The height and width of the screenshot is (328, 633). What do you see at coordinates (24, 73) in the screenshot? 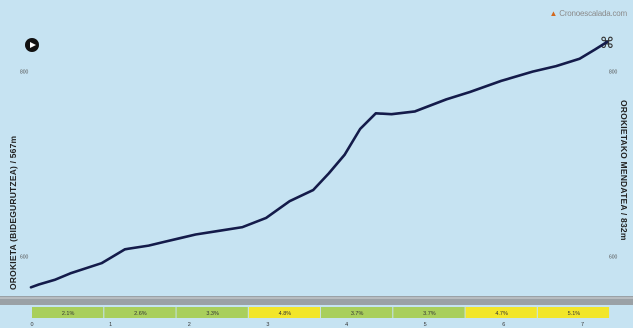
I see `left-axis-tick-label: 800` at bounding box center [24, 73].